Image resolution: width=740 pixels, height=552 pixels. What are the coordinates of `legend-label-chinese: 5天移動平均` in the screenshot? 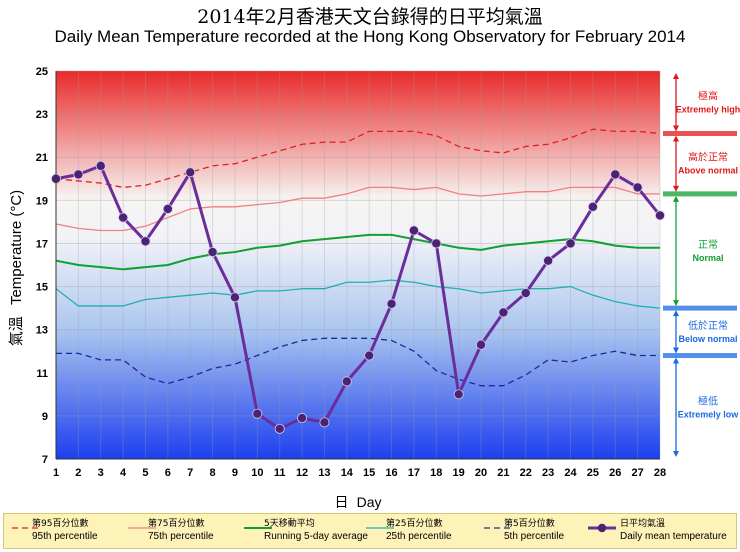 It's located at (289, 523).